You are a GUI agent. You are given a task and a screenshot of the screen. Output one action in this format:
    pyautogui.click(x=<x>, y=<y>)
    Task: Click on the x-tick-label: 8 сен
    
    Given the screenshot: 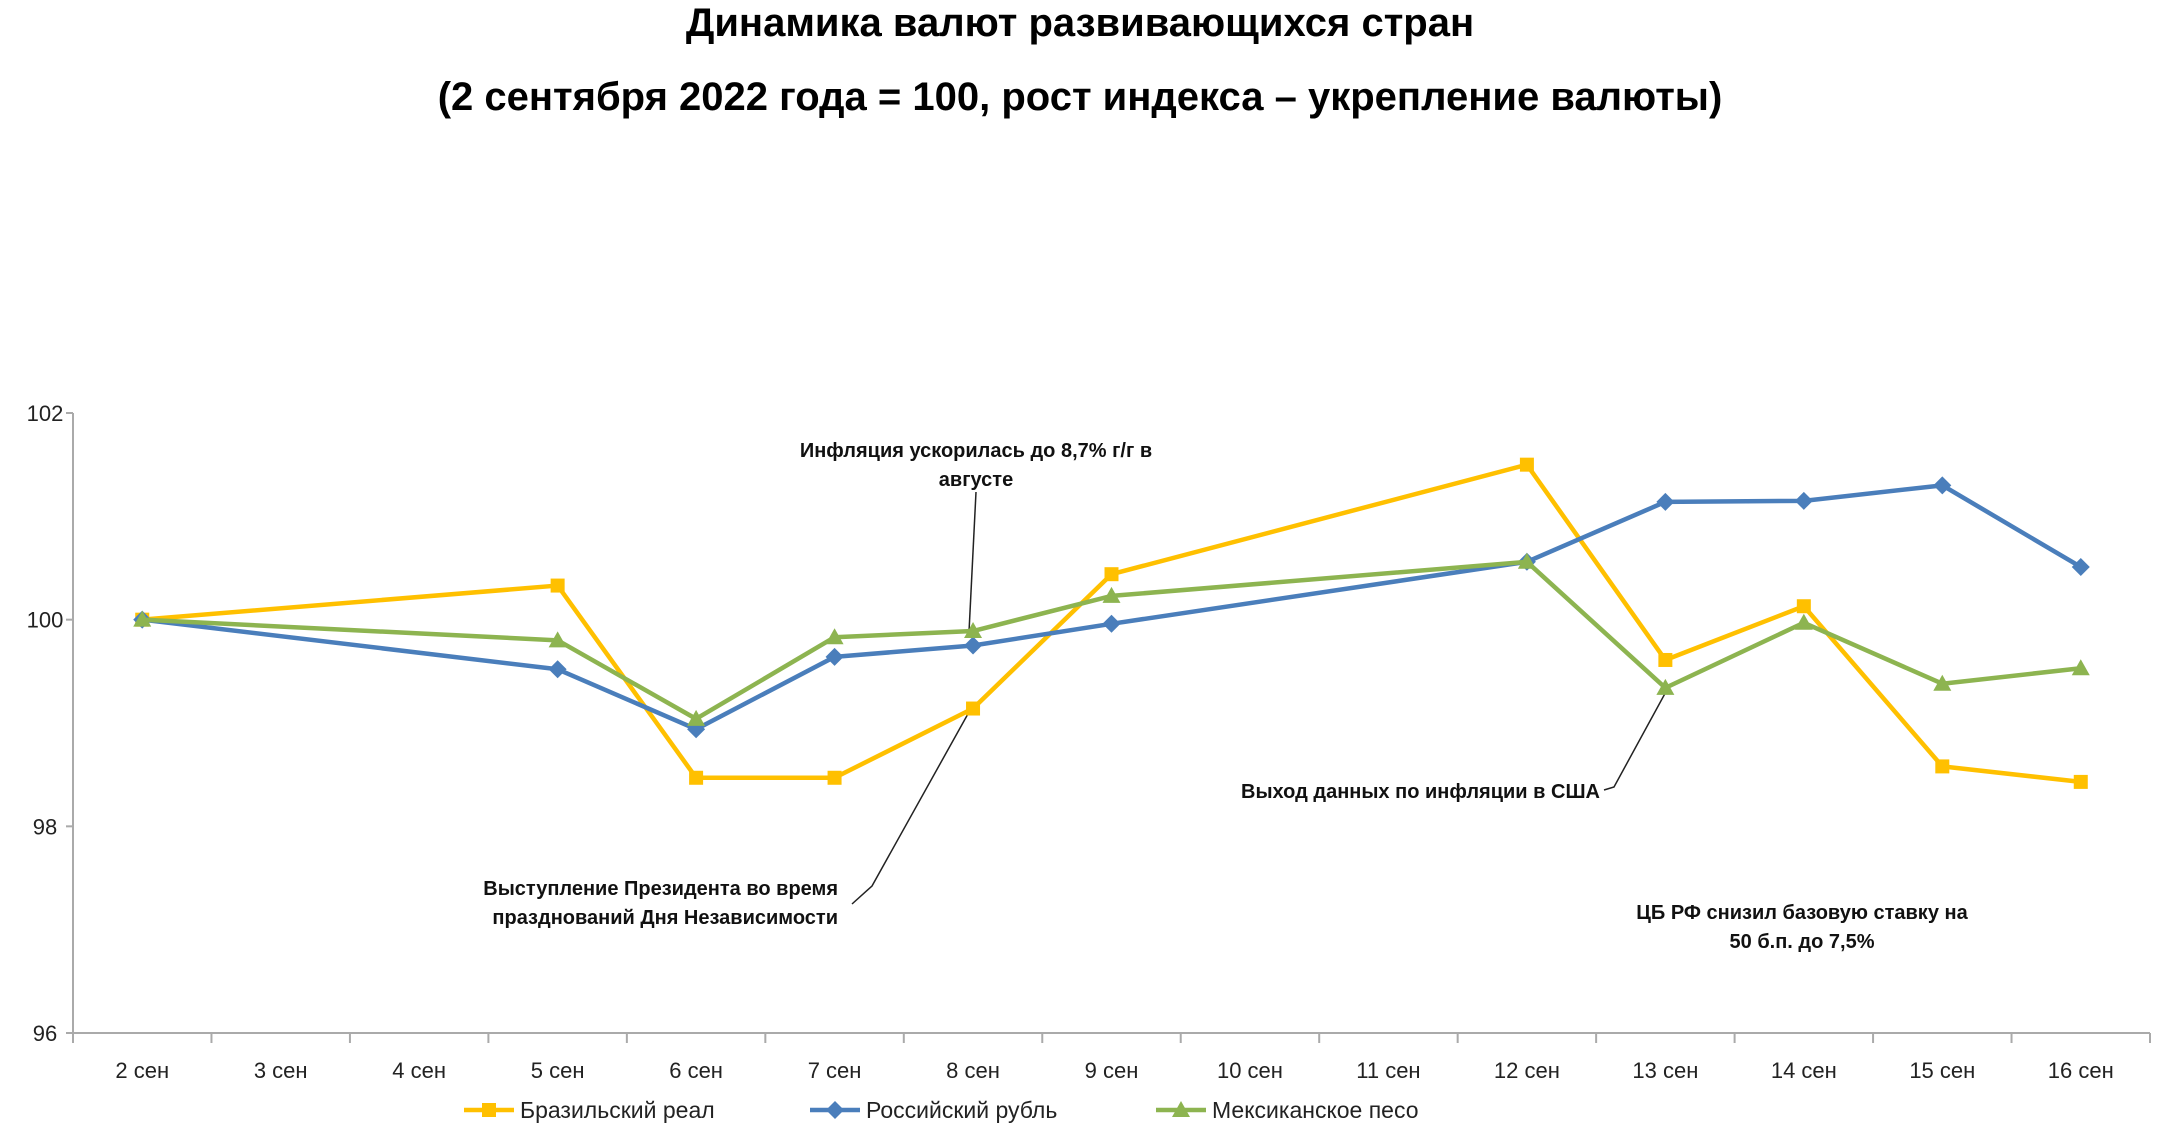 What is the action you would take?
    pyautogui.click(x=973, y=1070)
    